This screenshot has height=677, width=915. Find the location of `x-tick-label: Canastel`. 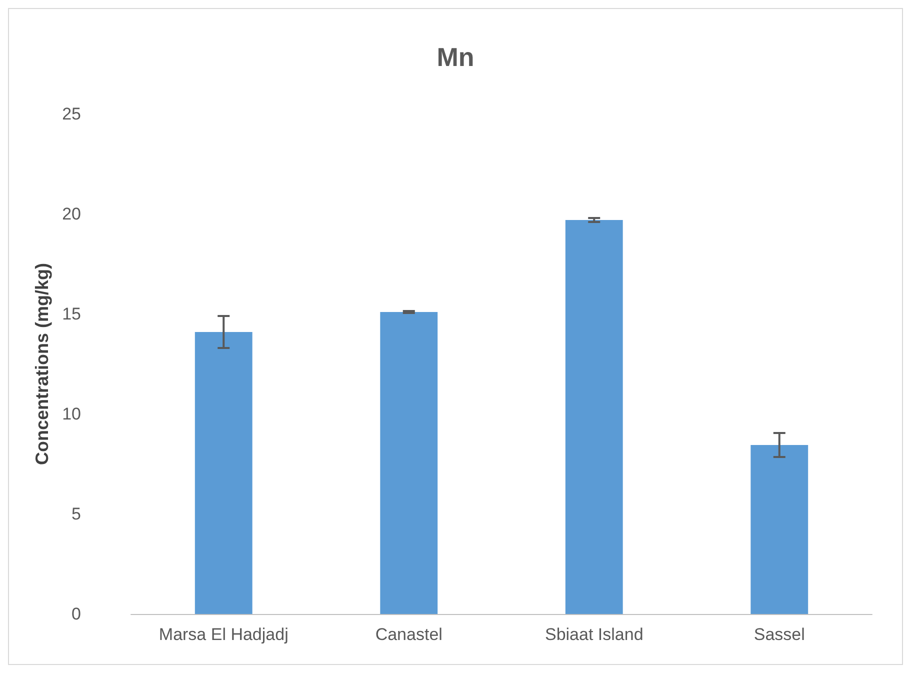

x-tick-label: Canastel is located at coordinates (408, 634).